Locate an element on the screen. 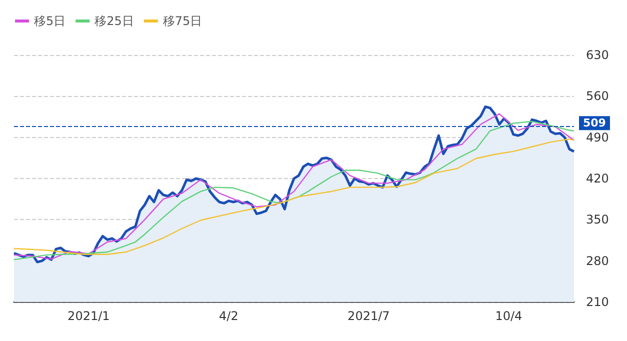 This screenshot has width=627, height=341. x-tick-label: 2021/1 is located at coordinates (89, 316).